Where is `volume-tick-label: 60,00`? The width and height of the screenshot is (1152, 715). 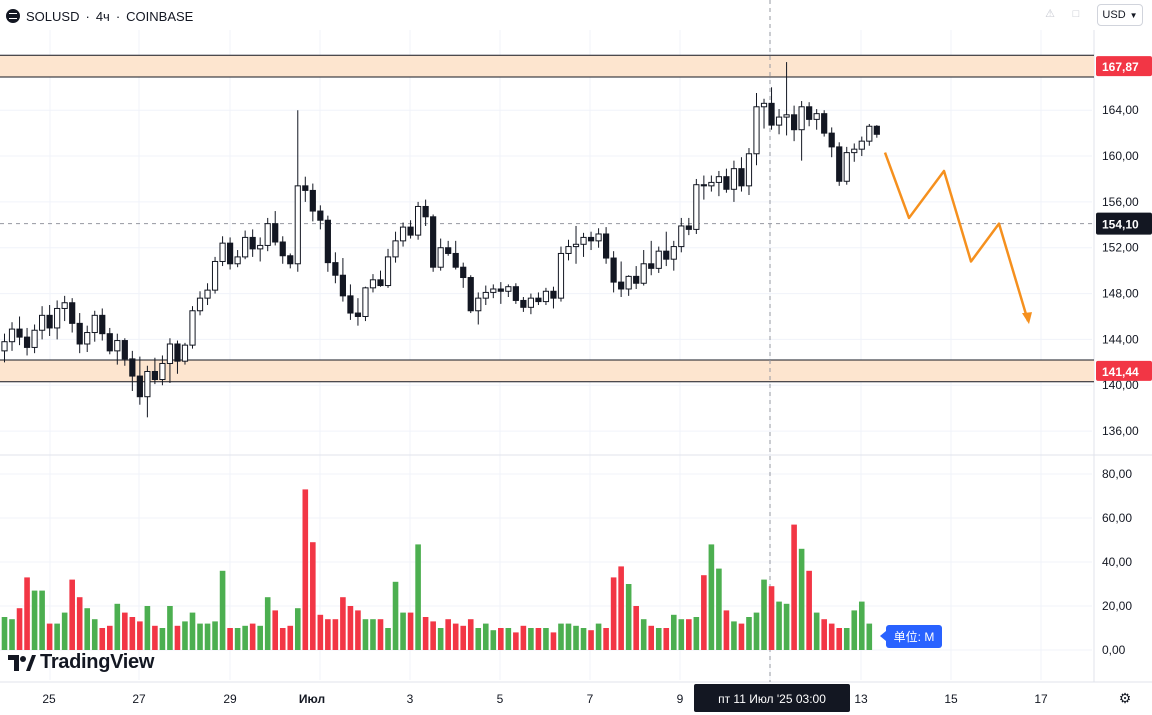 volume-tick-label: 60,00 is located at coordinates (1117, 518).